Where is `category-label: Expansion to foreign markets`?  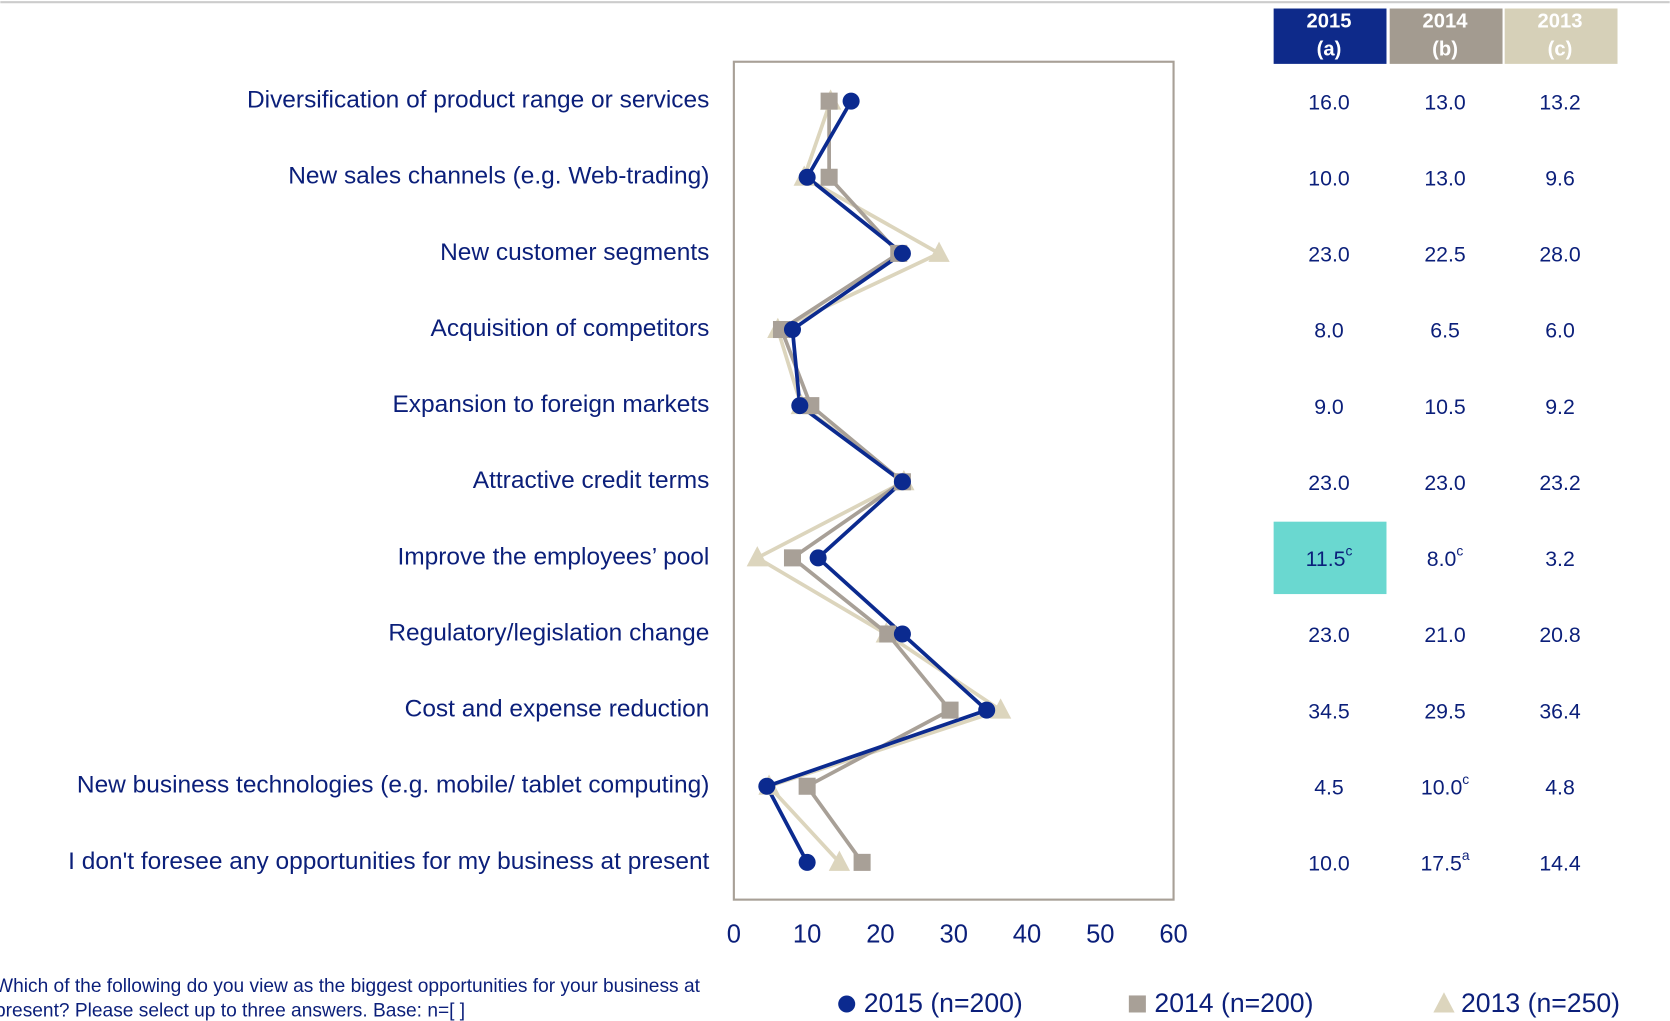 category-label: Expansion to foreign markets is located at coordinates (550, 404).